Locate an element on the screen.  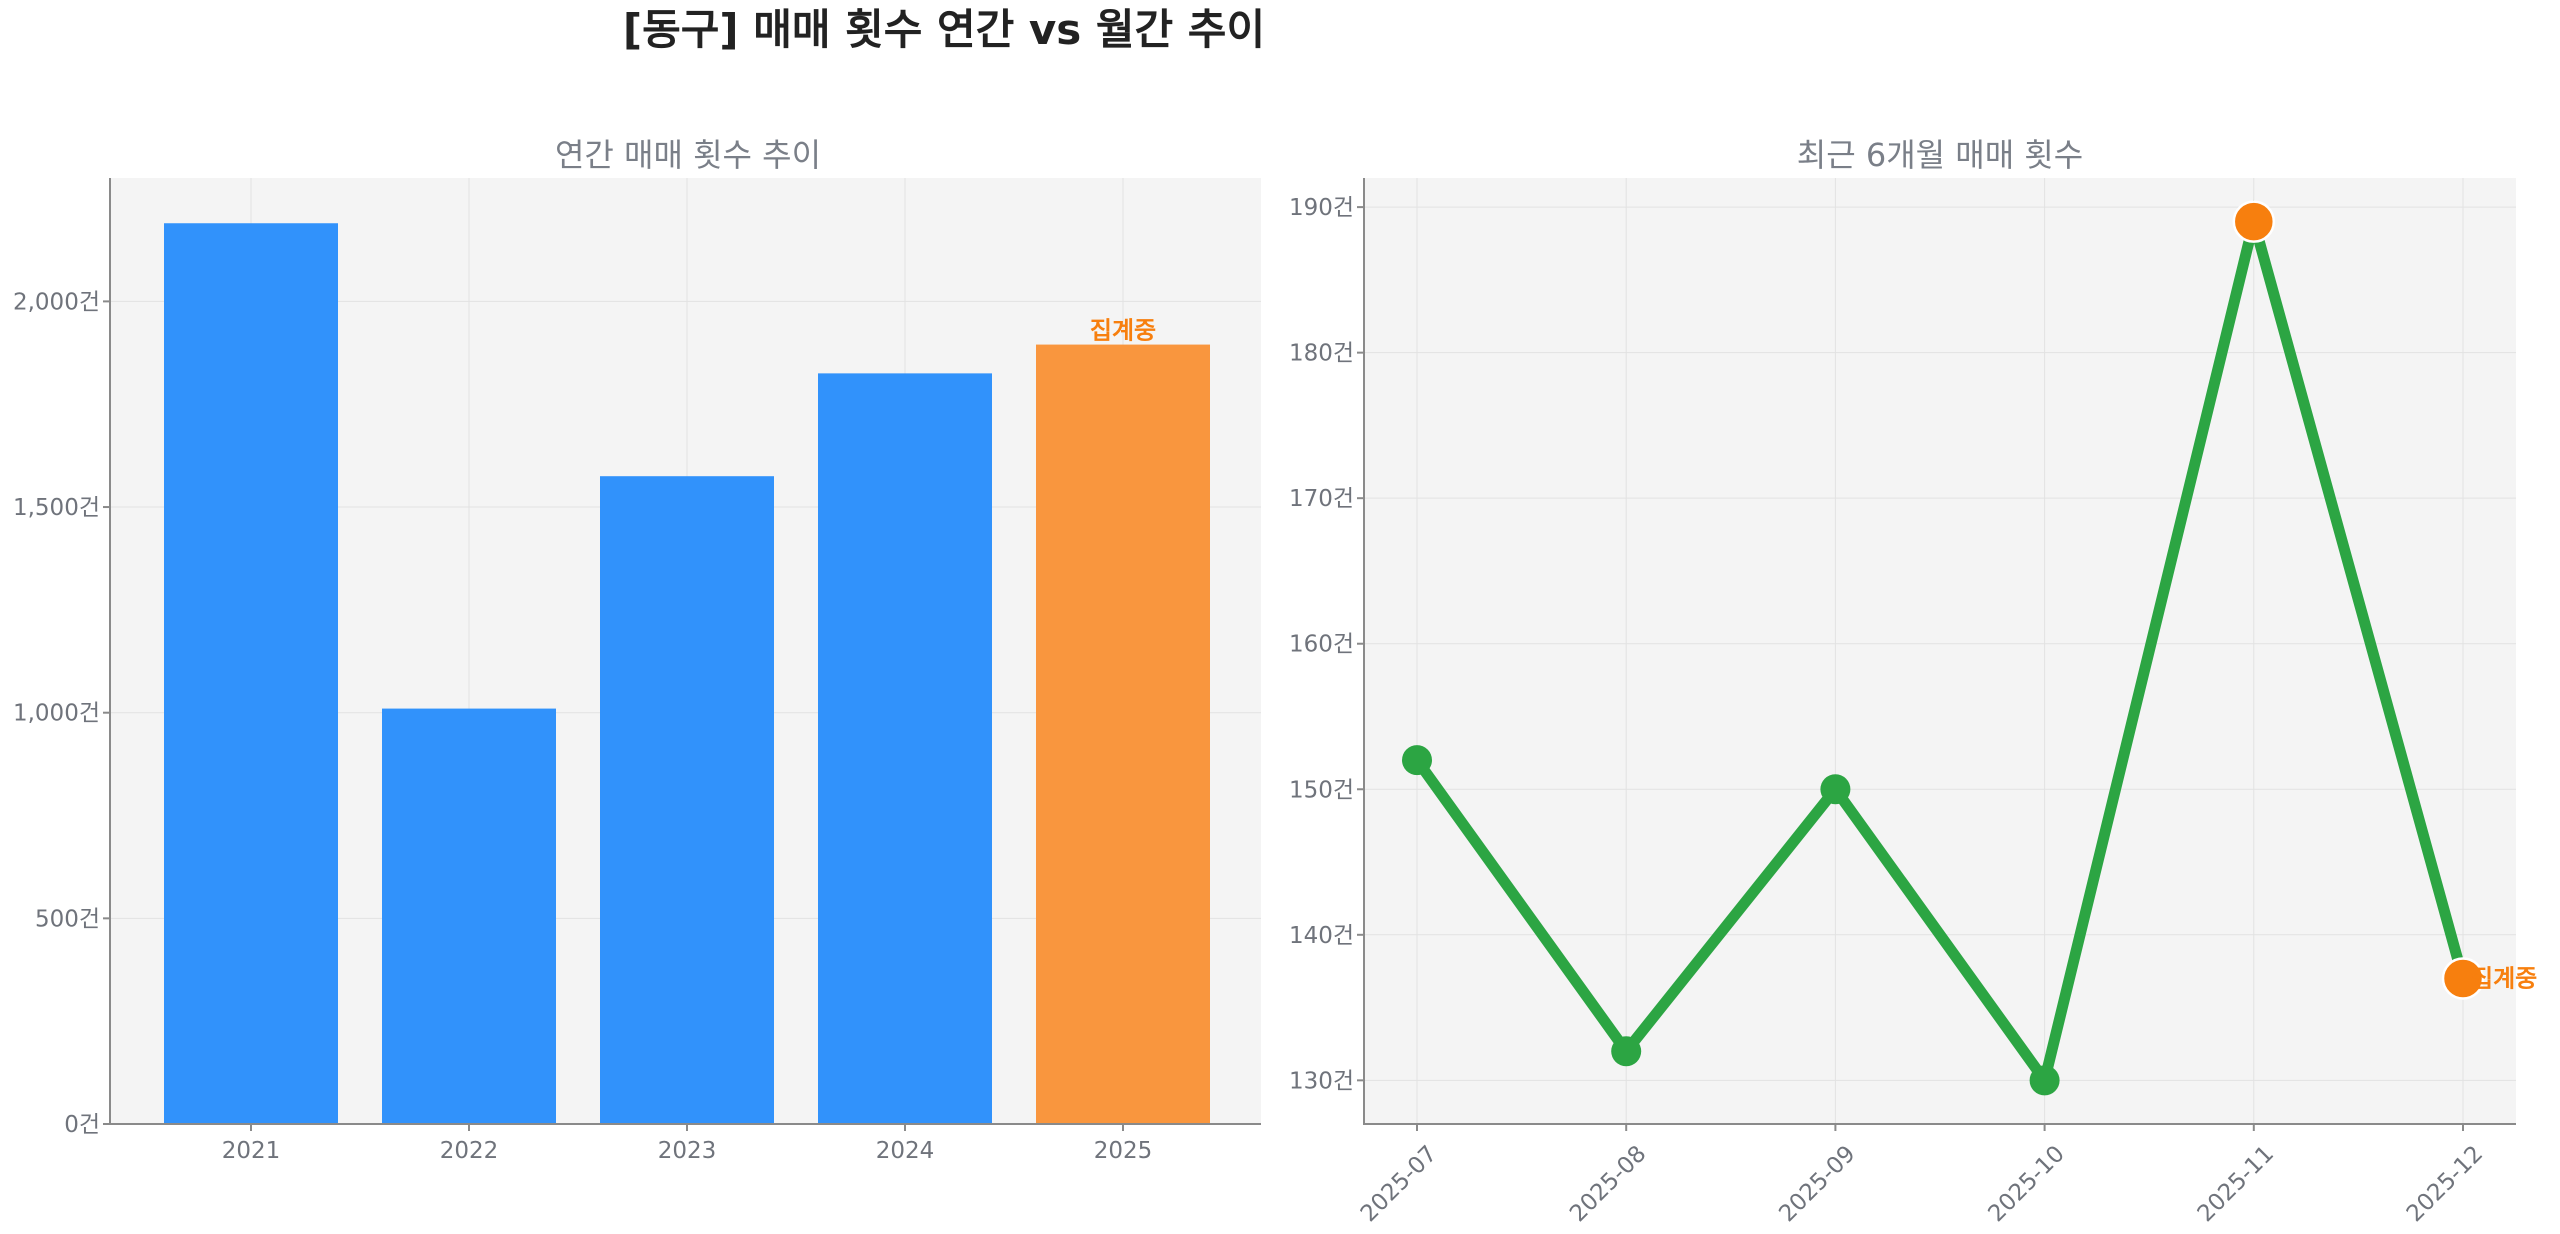
monthly-y-tick-label: 170건 is located at coordinates (1321, 499).